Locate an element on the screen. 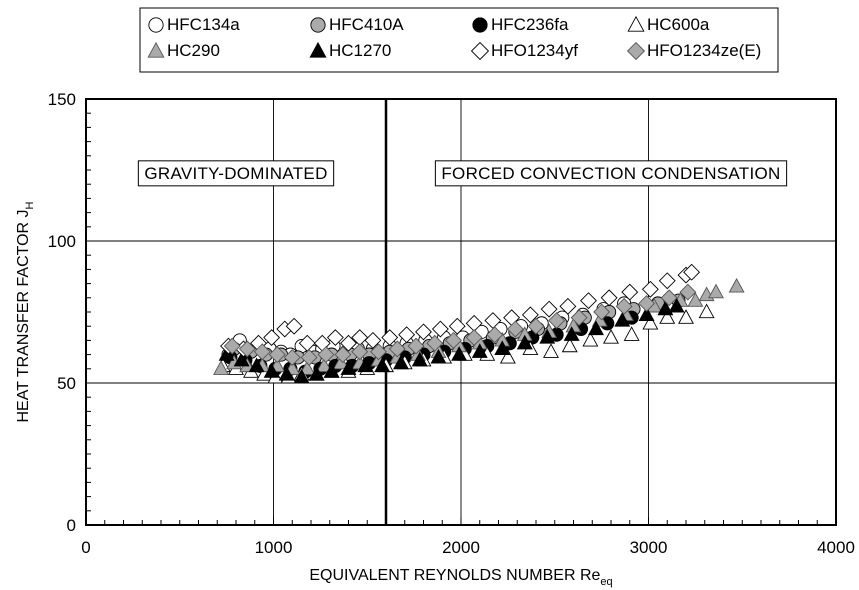  legend-label-hfo1234ze-e: HFO1234ze(E) is located at coordinates (704, 50).